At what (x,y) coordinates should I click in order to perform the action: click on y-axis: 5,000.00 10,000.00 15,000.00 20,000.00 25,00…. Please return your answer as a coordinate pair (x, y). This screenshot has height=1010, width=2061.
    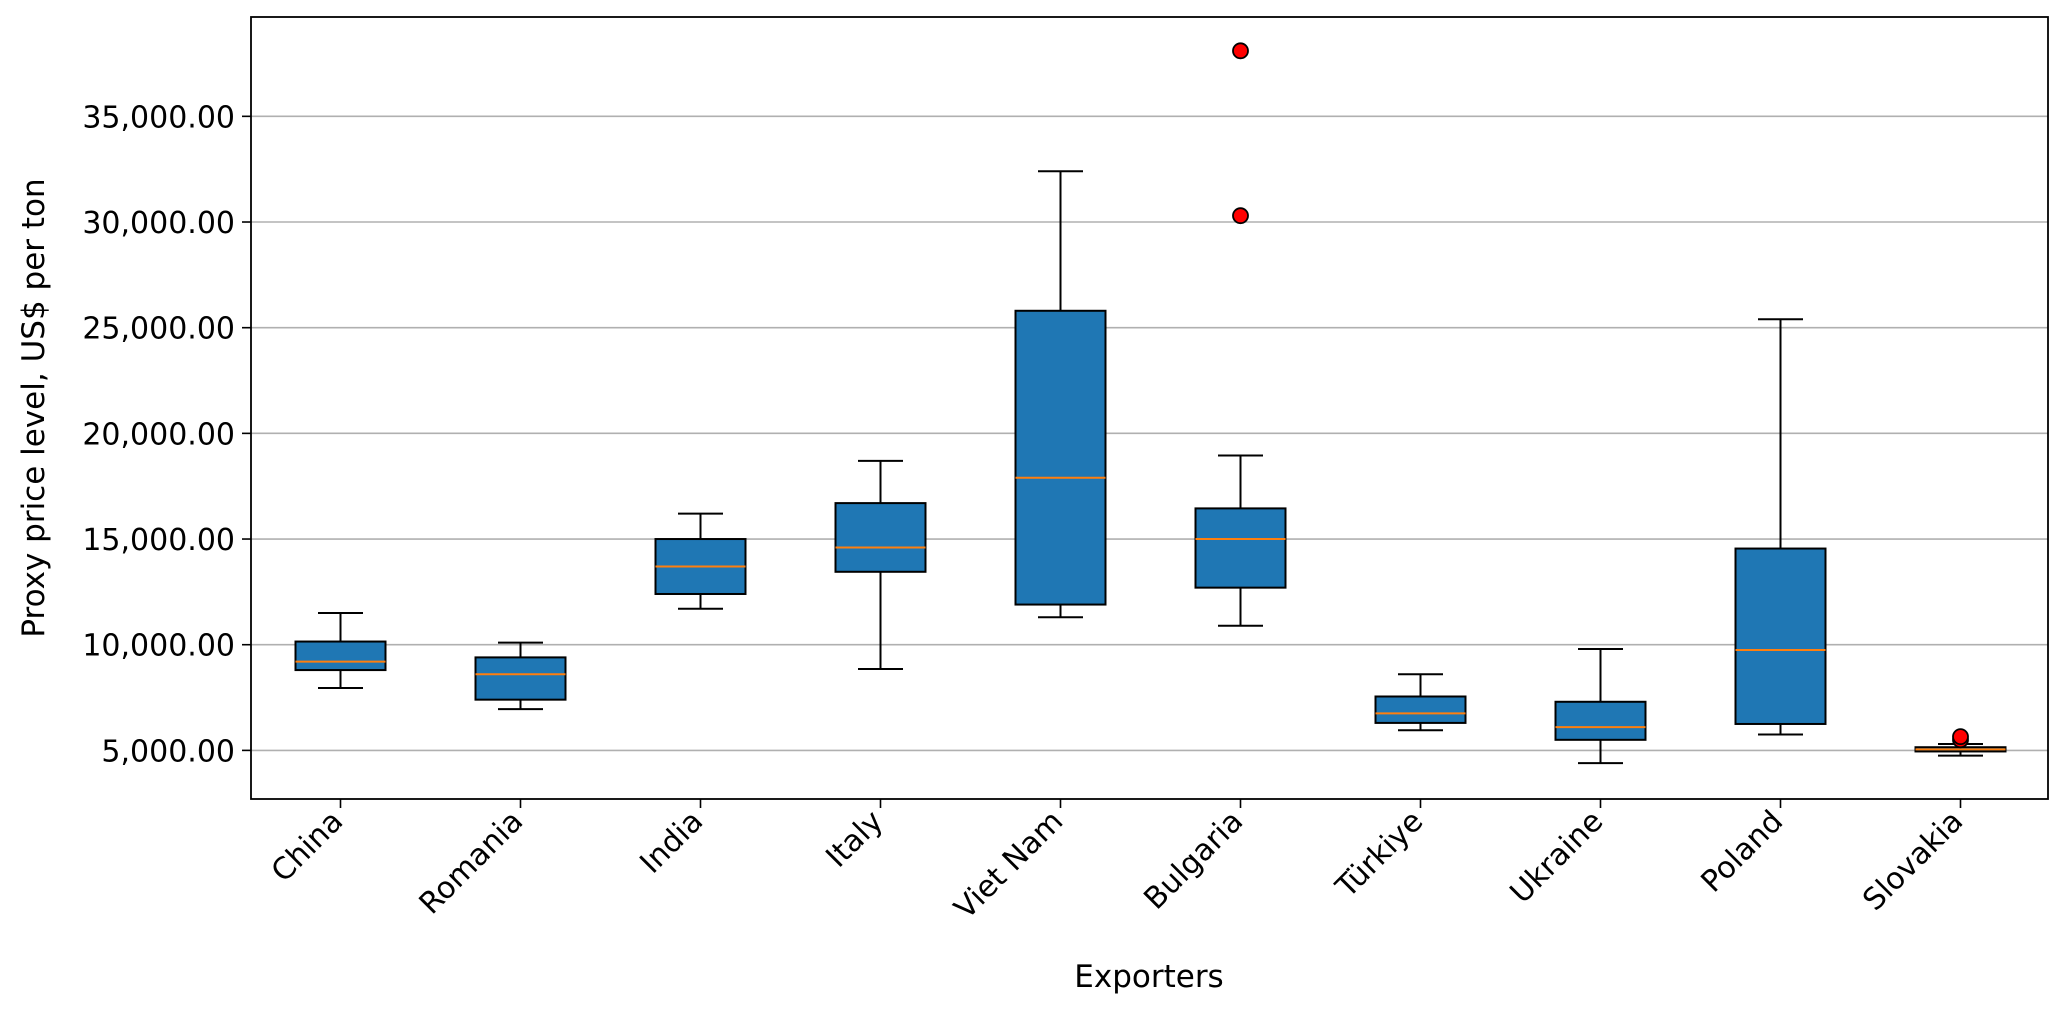
    Looking at the image, I should click on (166, 434).